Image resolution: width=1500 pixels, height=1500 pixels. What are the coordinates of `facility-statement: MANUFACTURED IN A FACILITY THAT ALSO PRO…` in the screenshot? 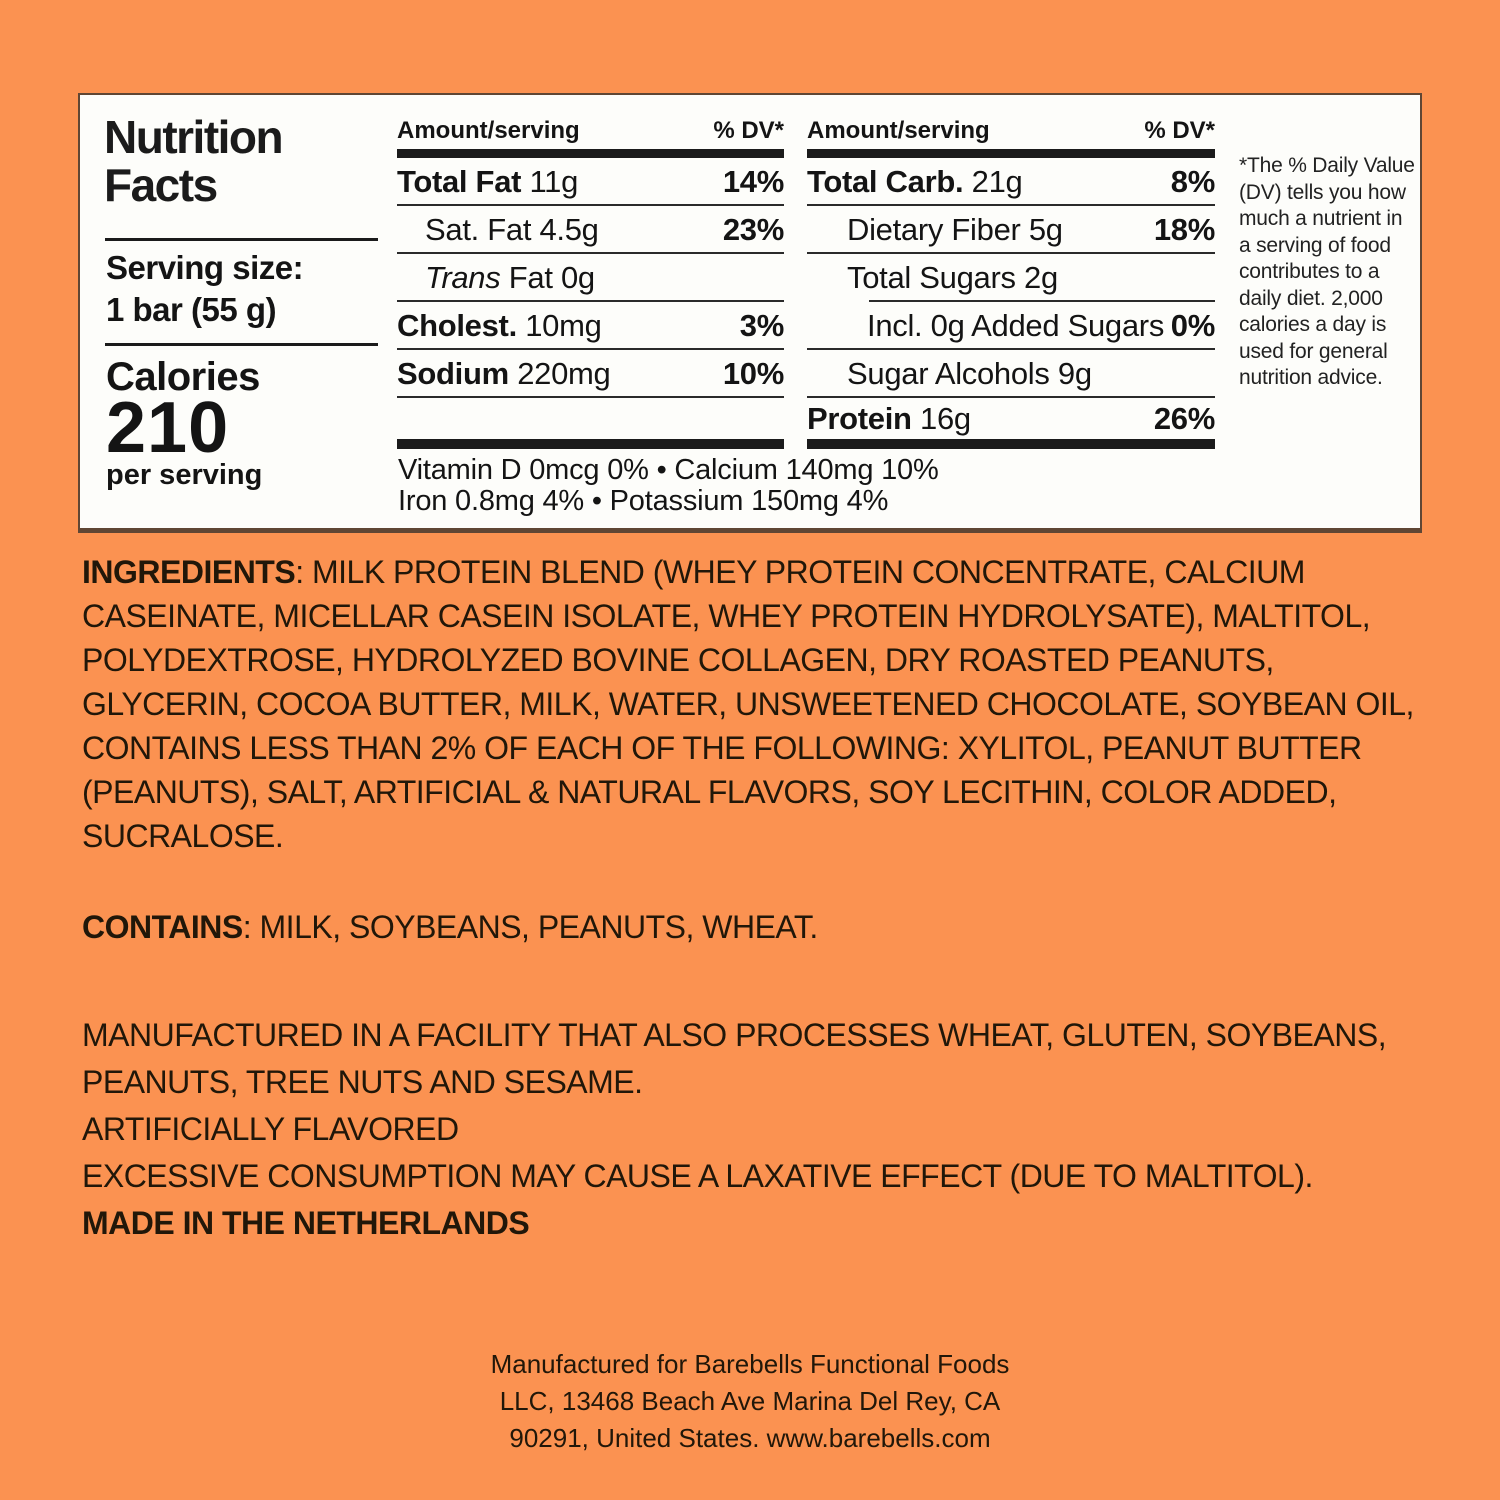 It's located at (734, 1058).